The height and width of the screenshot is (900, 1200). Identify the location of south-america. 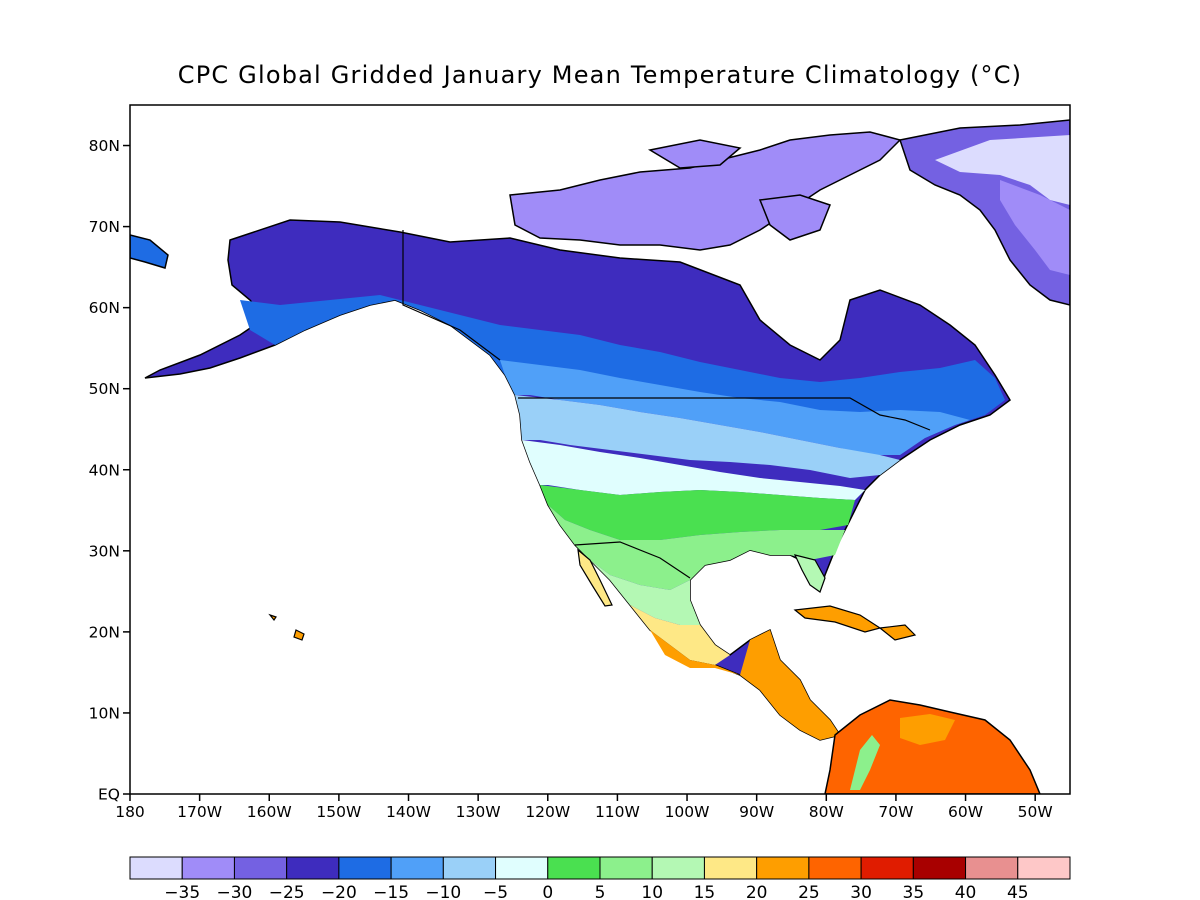
(932, 746).